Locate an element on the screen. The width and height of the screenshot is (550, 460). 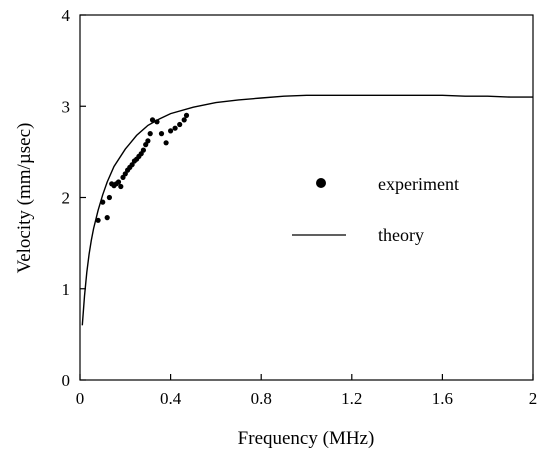
legend: experiment theory is located at coordinates (375, 209).